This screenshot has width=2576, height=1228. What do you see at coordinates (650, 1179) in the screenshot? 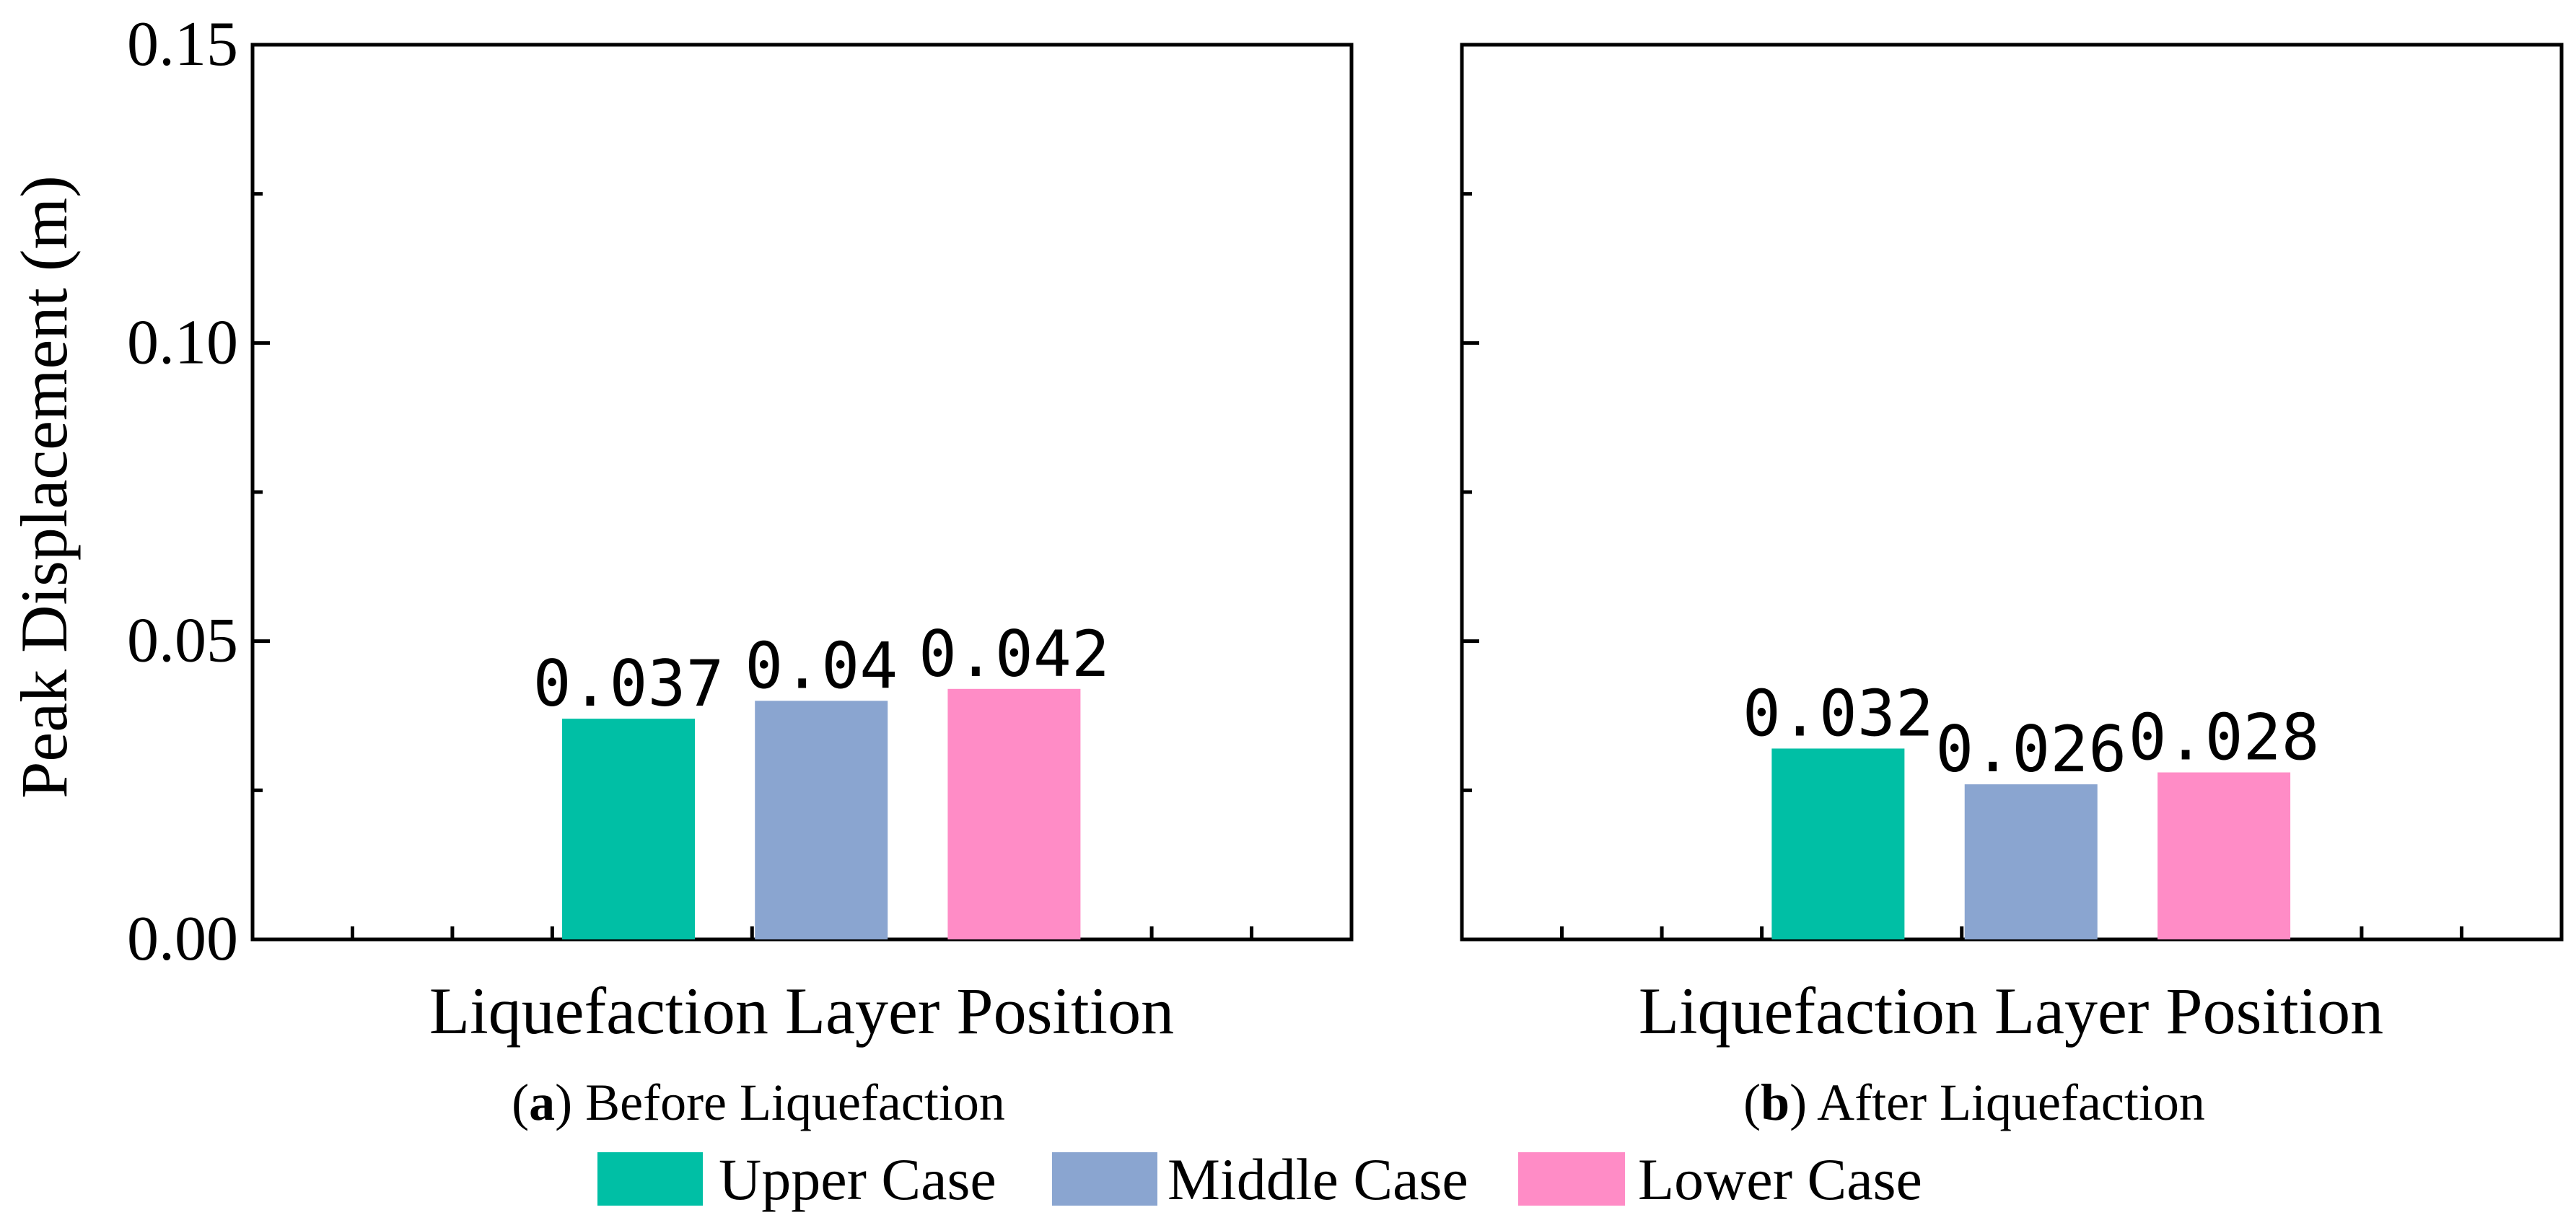
I see `legend-swatch-upper` at bounding box center [650, 1179].